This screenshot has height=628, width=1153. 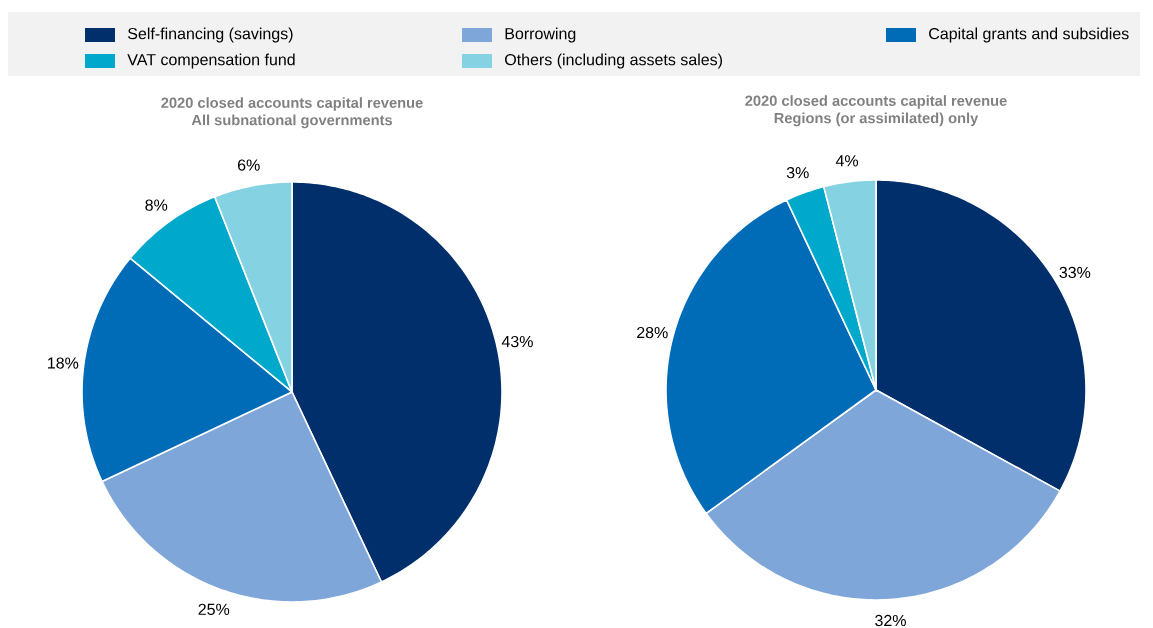 What do you see at coordinates (211, 61) in the screenshot?
I see `legend-label: VAT compensation fund` at bounding box center [211, 61].